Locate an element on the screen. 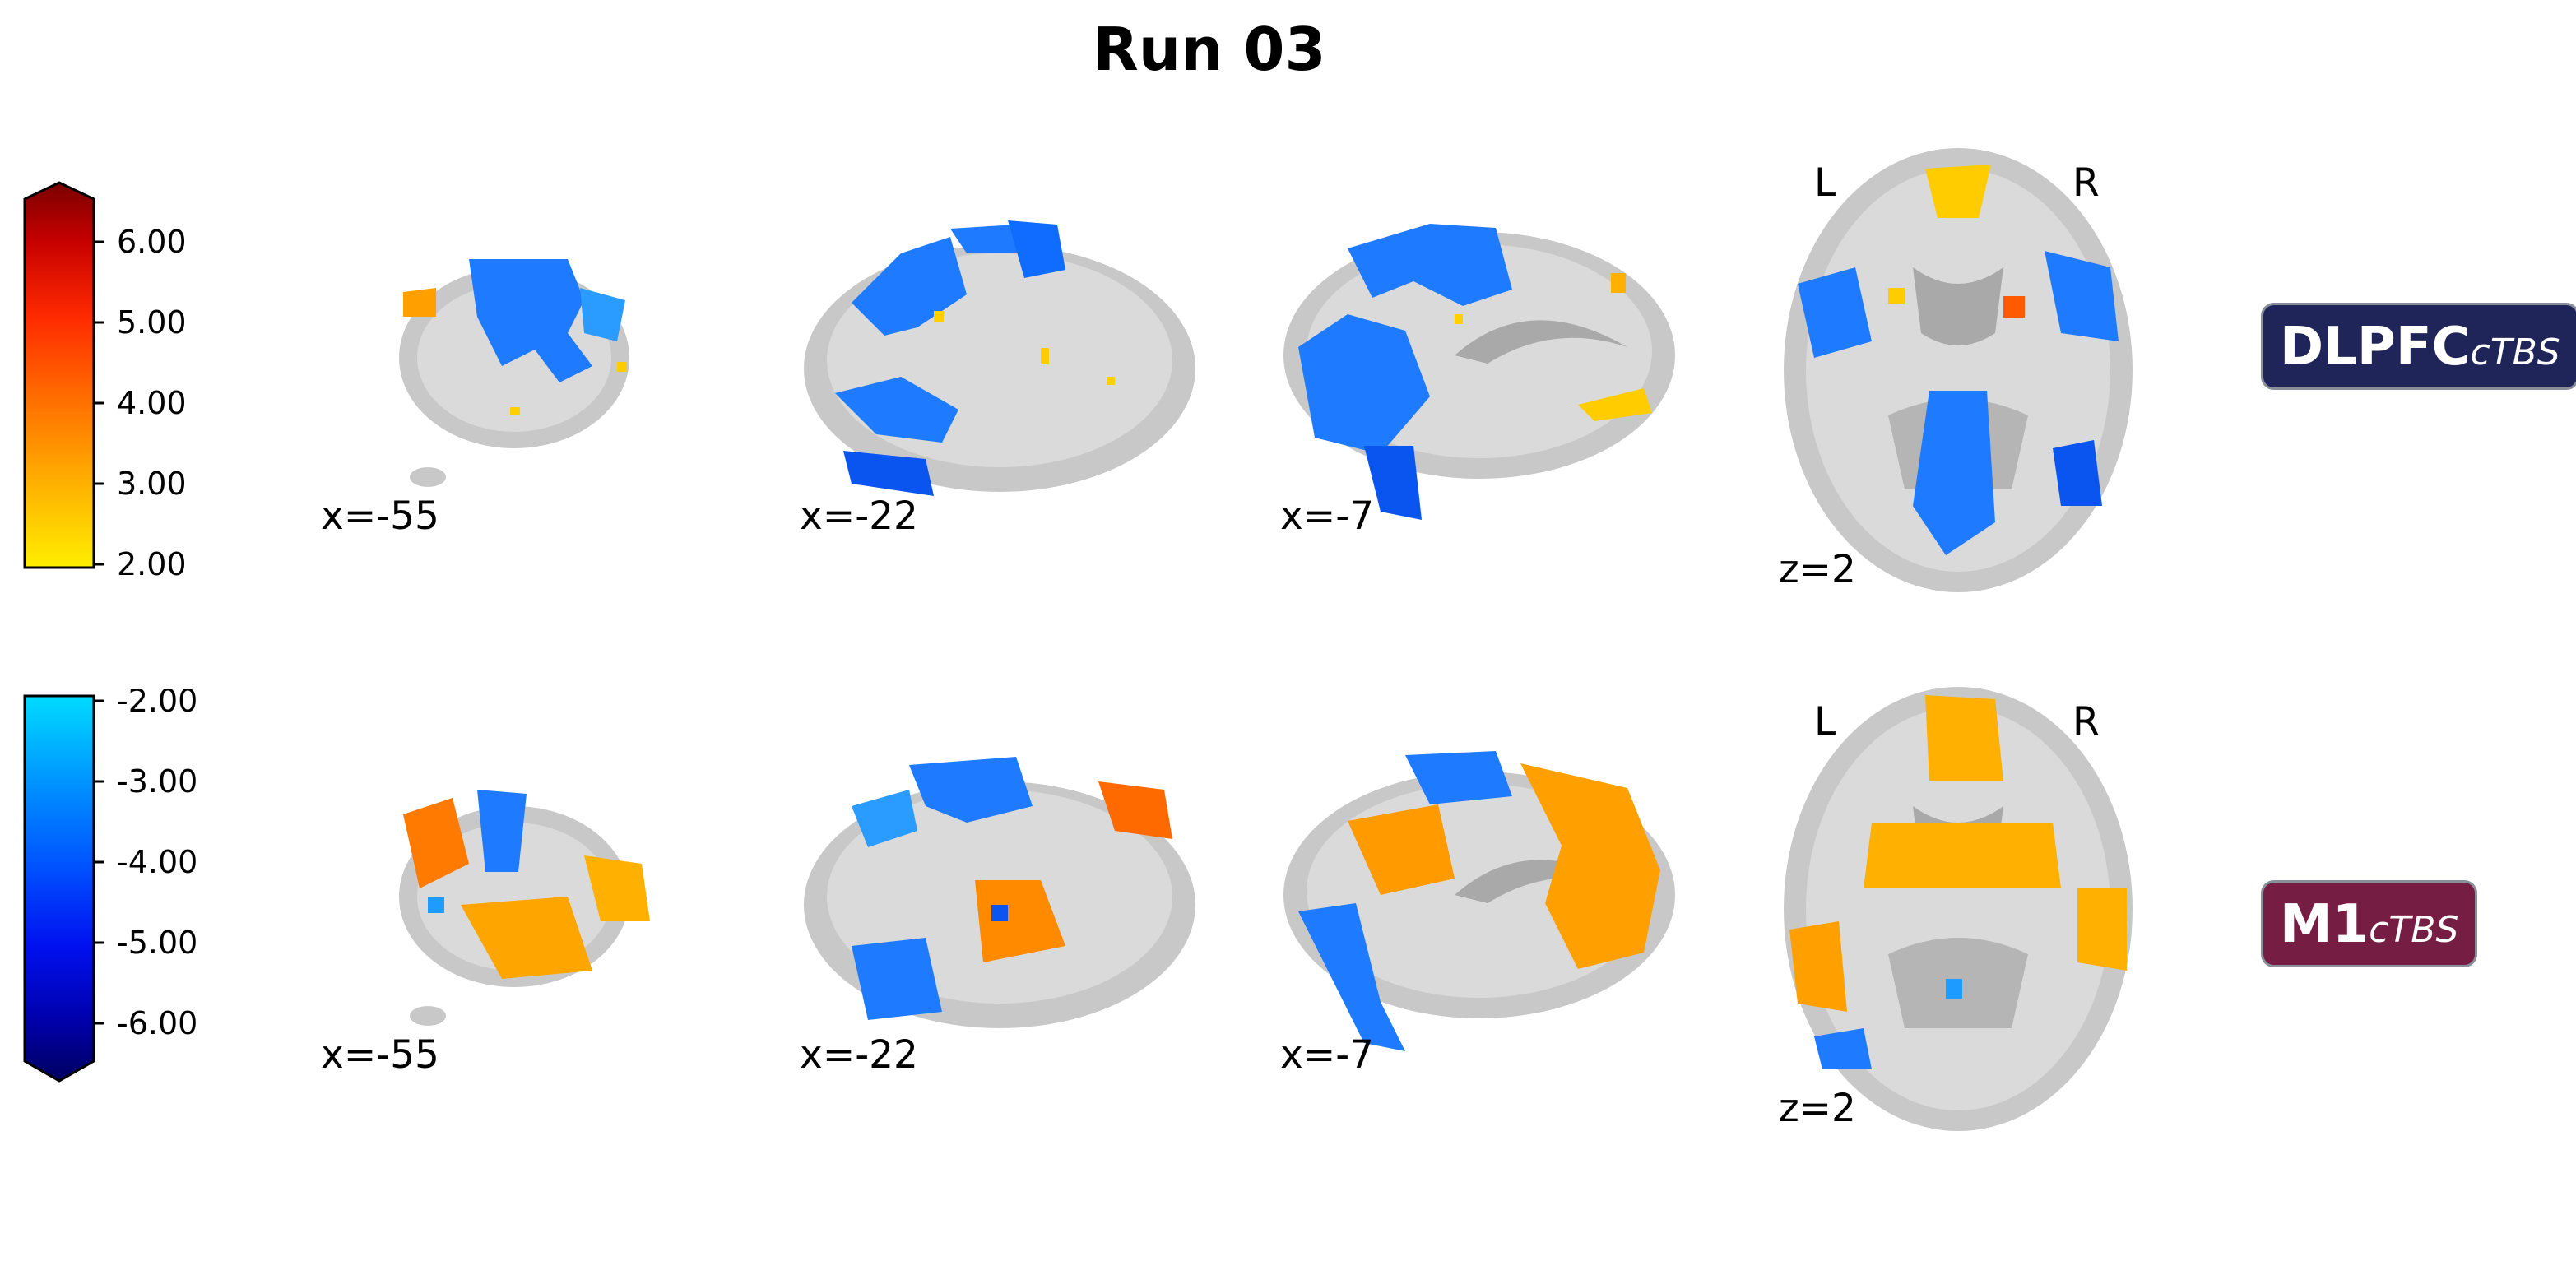 Image resolution: width=2576 pixels, height=1261 pixels. condition-label-main: DLPFC is located at coordinates (2375, 347).